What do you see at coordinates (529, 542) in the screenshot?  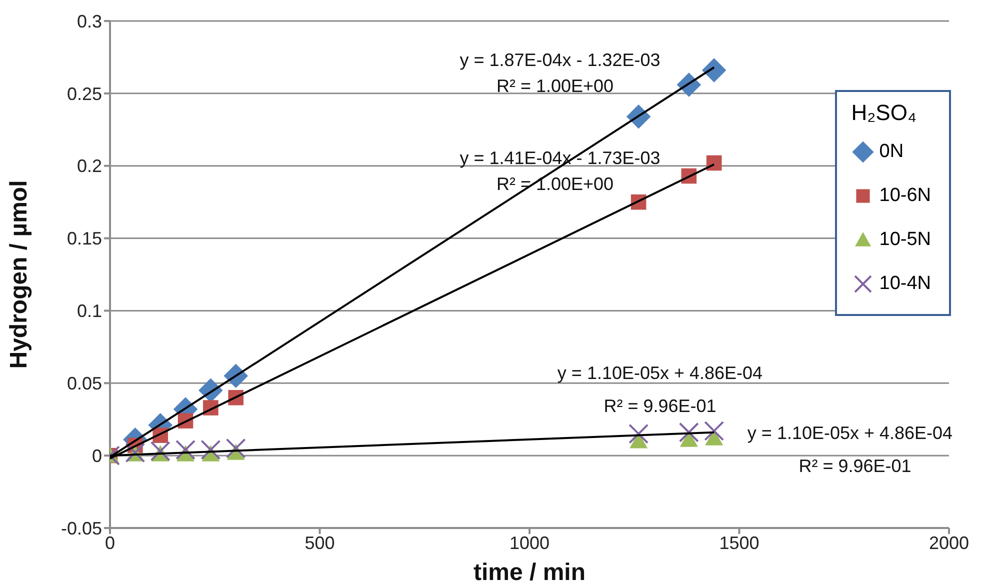 I see `x-tick-label: 1000` at bounding box center [529, 542].